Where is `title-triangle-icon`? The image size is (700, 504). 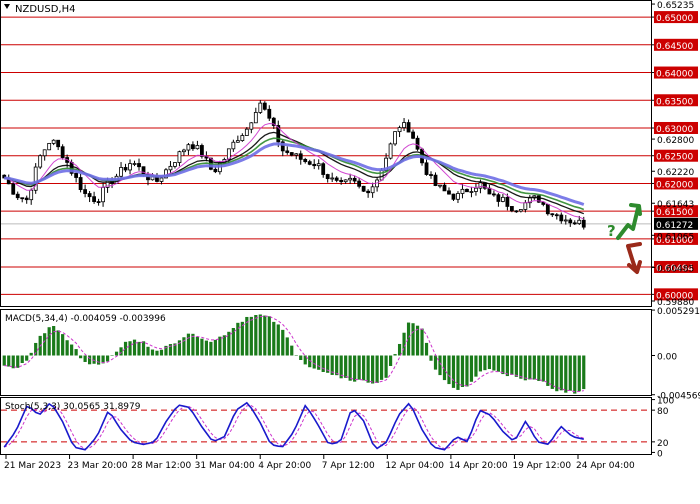
title-triangle-icon is located at coordinates (7, 6).